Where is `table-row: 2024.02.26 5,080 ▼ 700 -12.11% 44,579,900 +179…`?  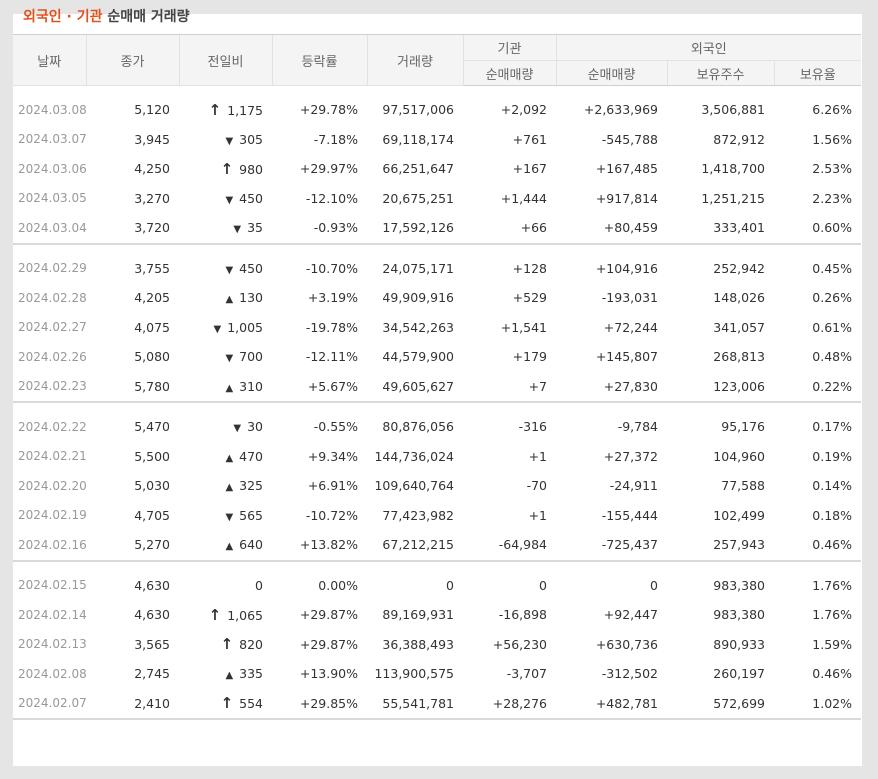
table-row: 2024.02.26 5,080 ▼ 700 -12.11% 44,579,900 +179… is located at coordinates (437, 357).